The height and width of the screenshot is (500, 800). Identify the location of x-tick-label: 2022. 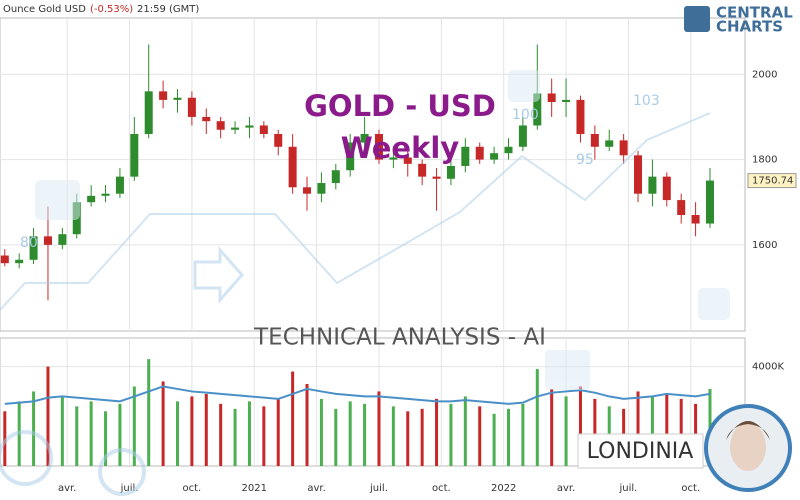
(503, 488).